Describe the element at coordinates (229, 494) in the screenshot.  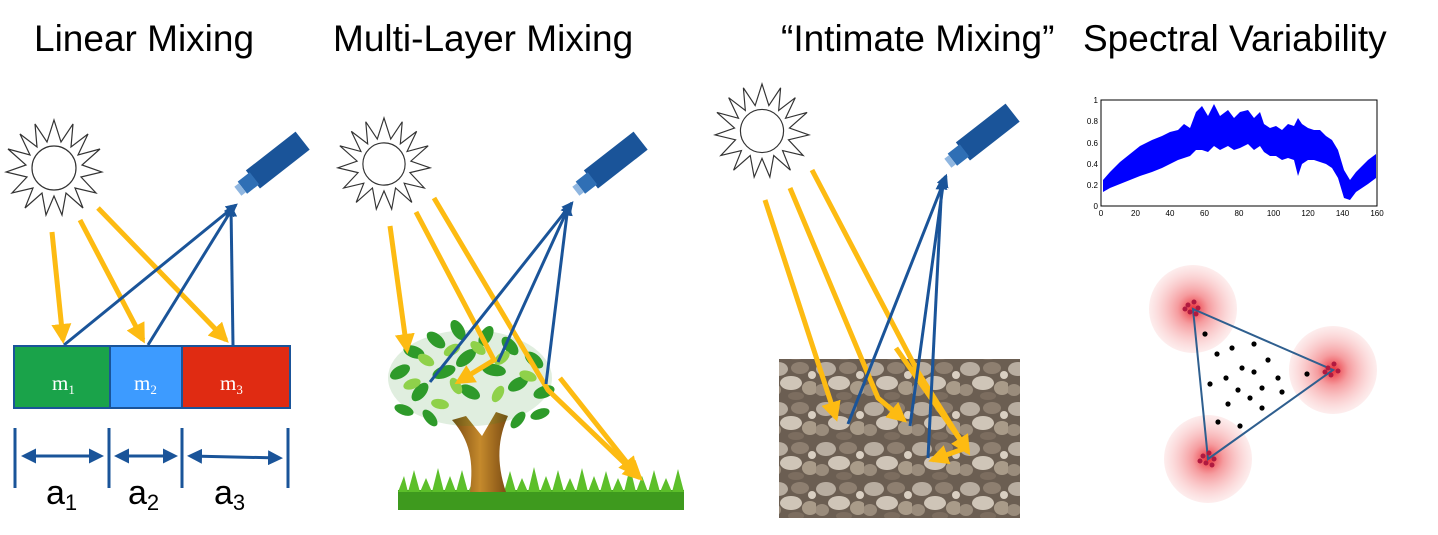
I see `abundance-a3-label: a3` at that location.